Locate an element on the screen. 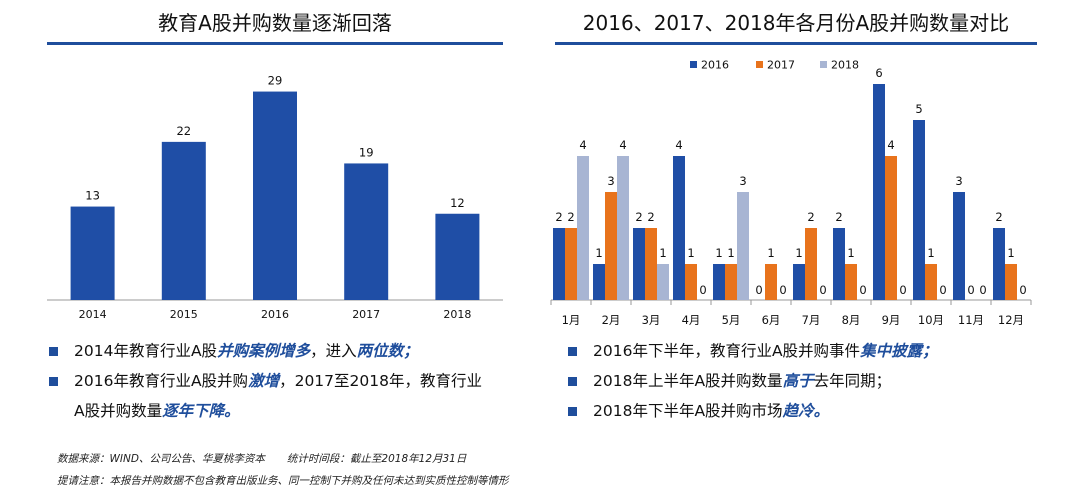  bar-2017-9月 is located at coordinates (891, 228).